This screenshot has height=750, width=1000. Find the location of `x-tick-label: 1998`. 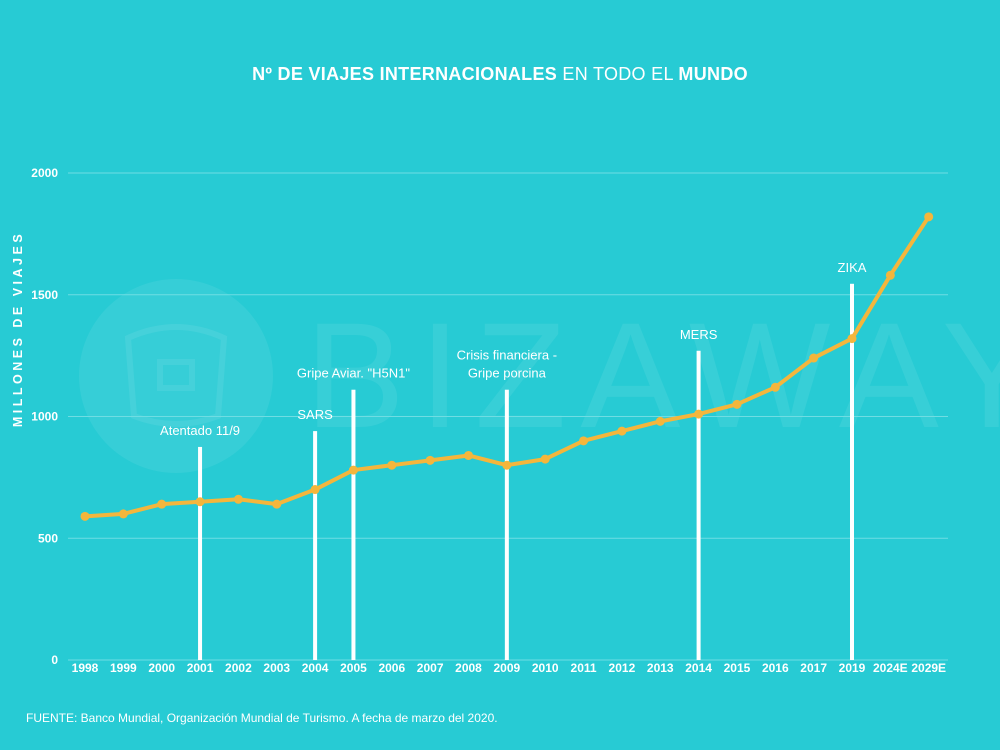

x-tick-label: 1998 is located at coordinates (85, 668).